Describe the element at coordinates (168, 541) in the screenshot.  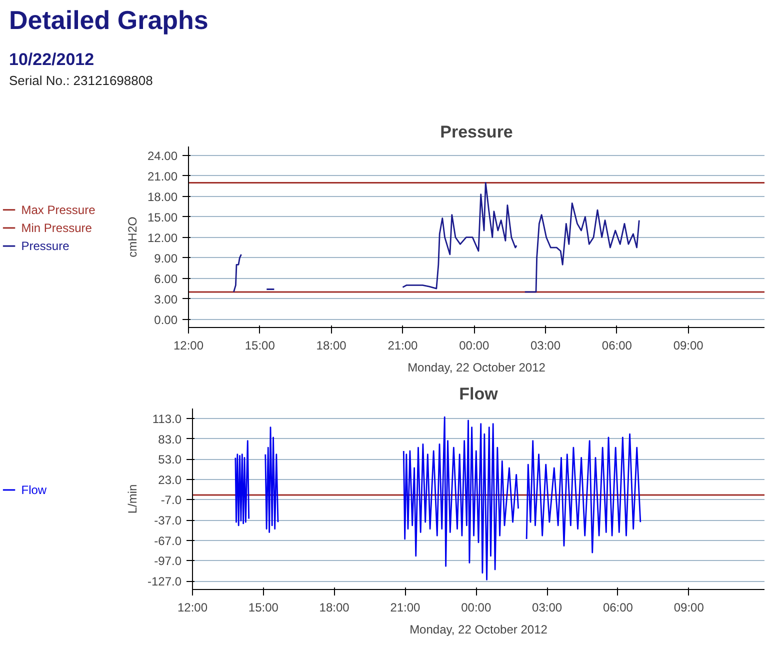
I see `y-tick-label: -67.0` at that location.